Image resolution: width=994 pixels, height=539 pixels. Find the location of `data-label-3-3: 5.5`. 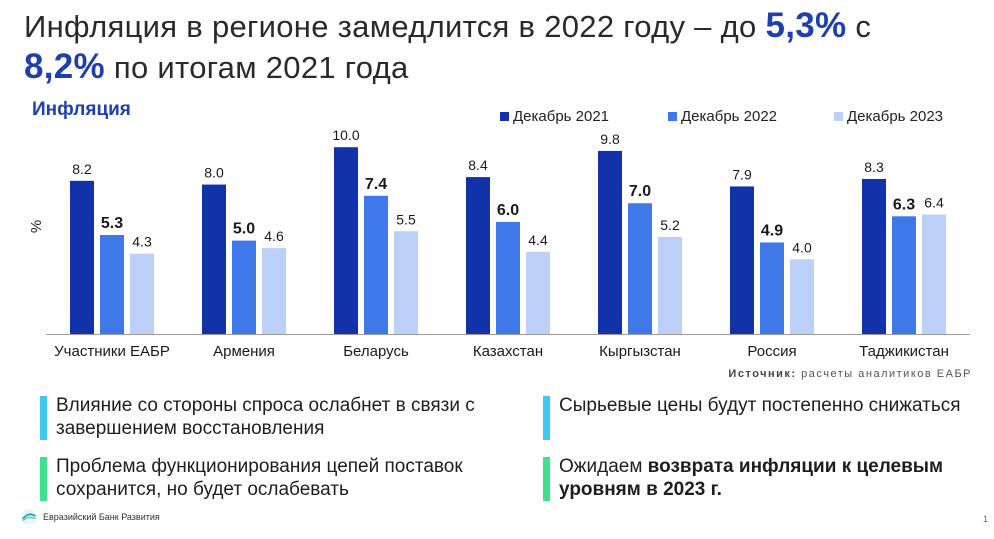

data-label-3-3: 5.5 is located at coordinates (406, 219).